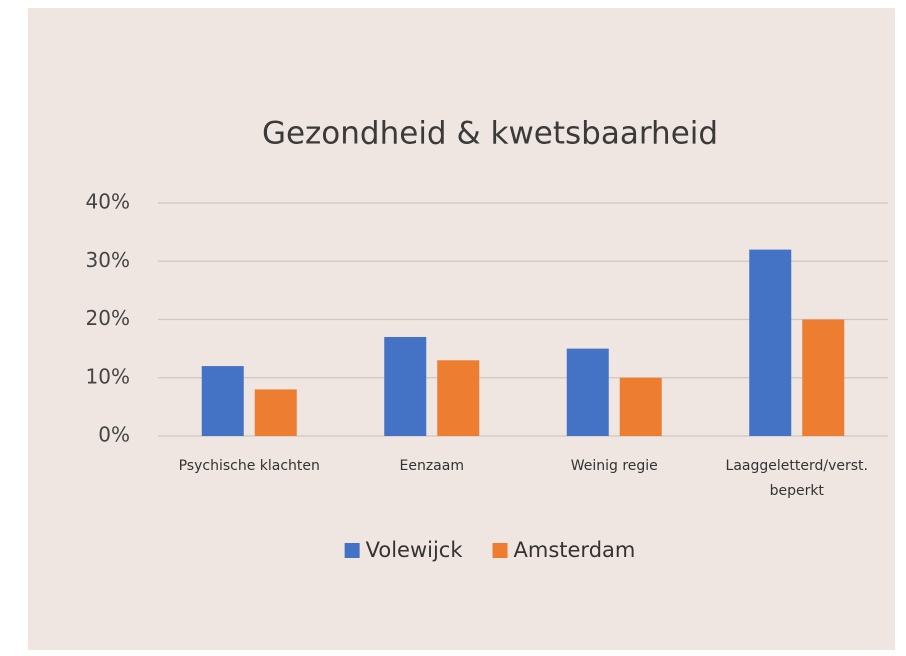 This screenshot has width=906, height=656. Describe the element at coordinates (614, 466) in the screenshot. I see `x-tick-label: Weinig regie` at that location.